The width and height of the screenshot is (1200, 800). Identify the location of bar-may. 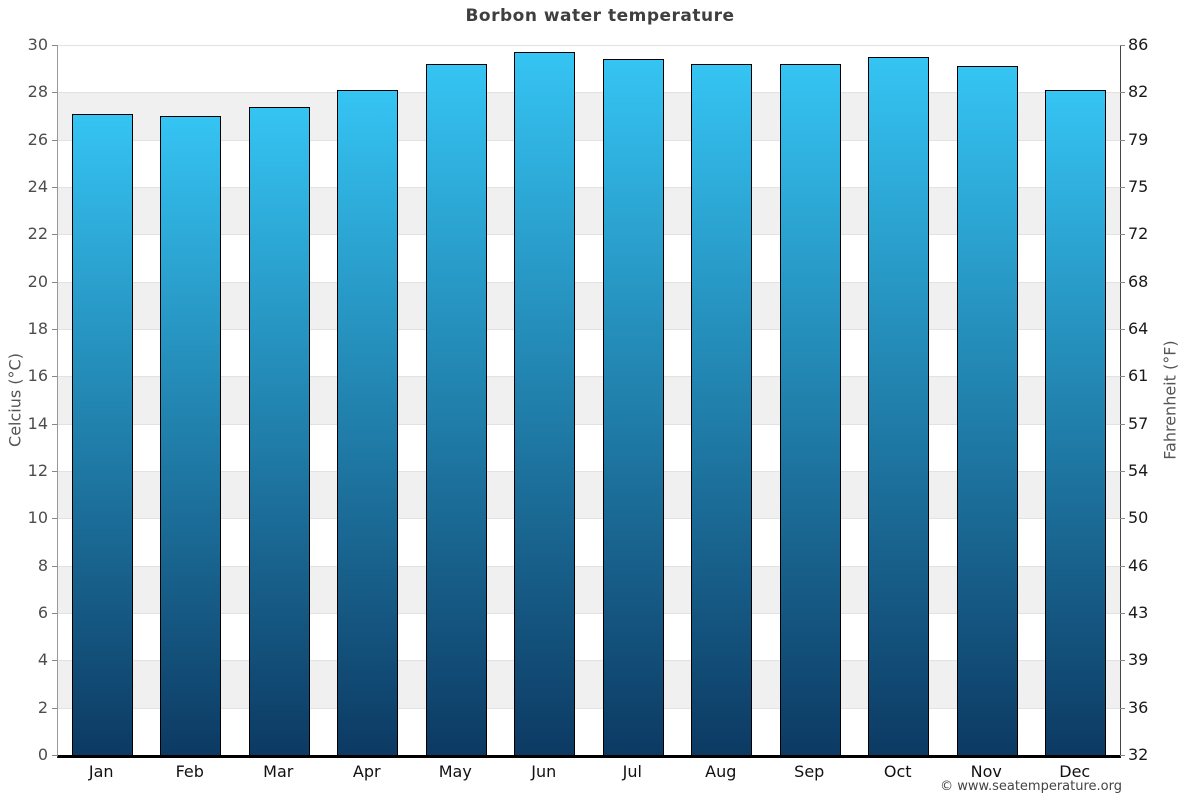
(456, 409).